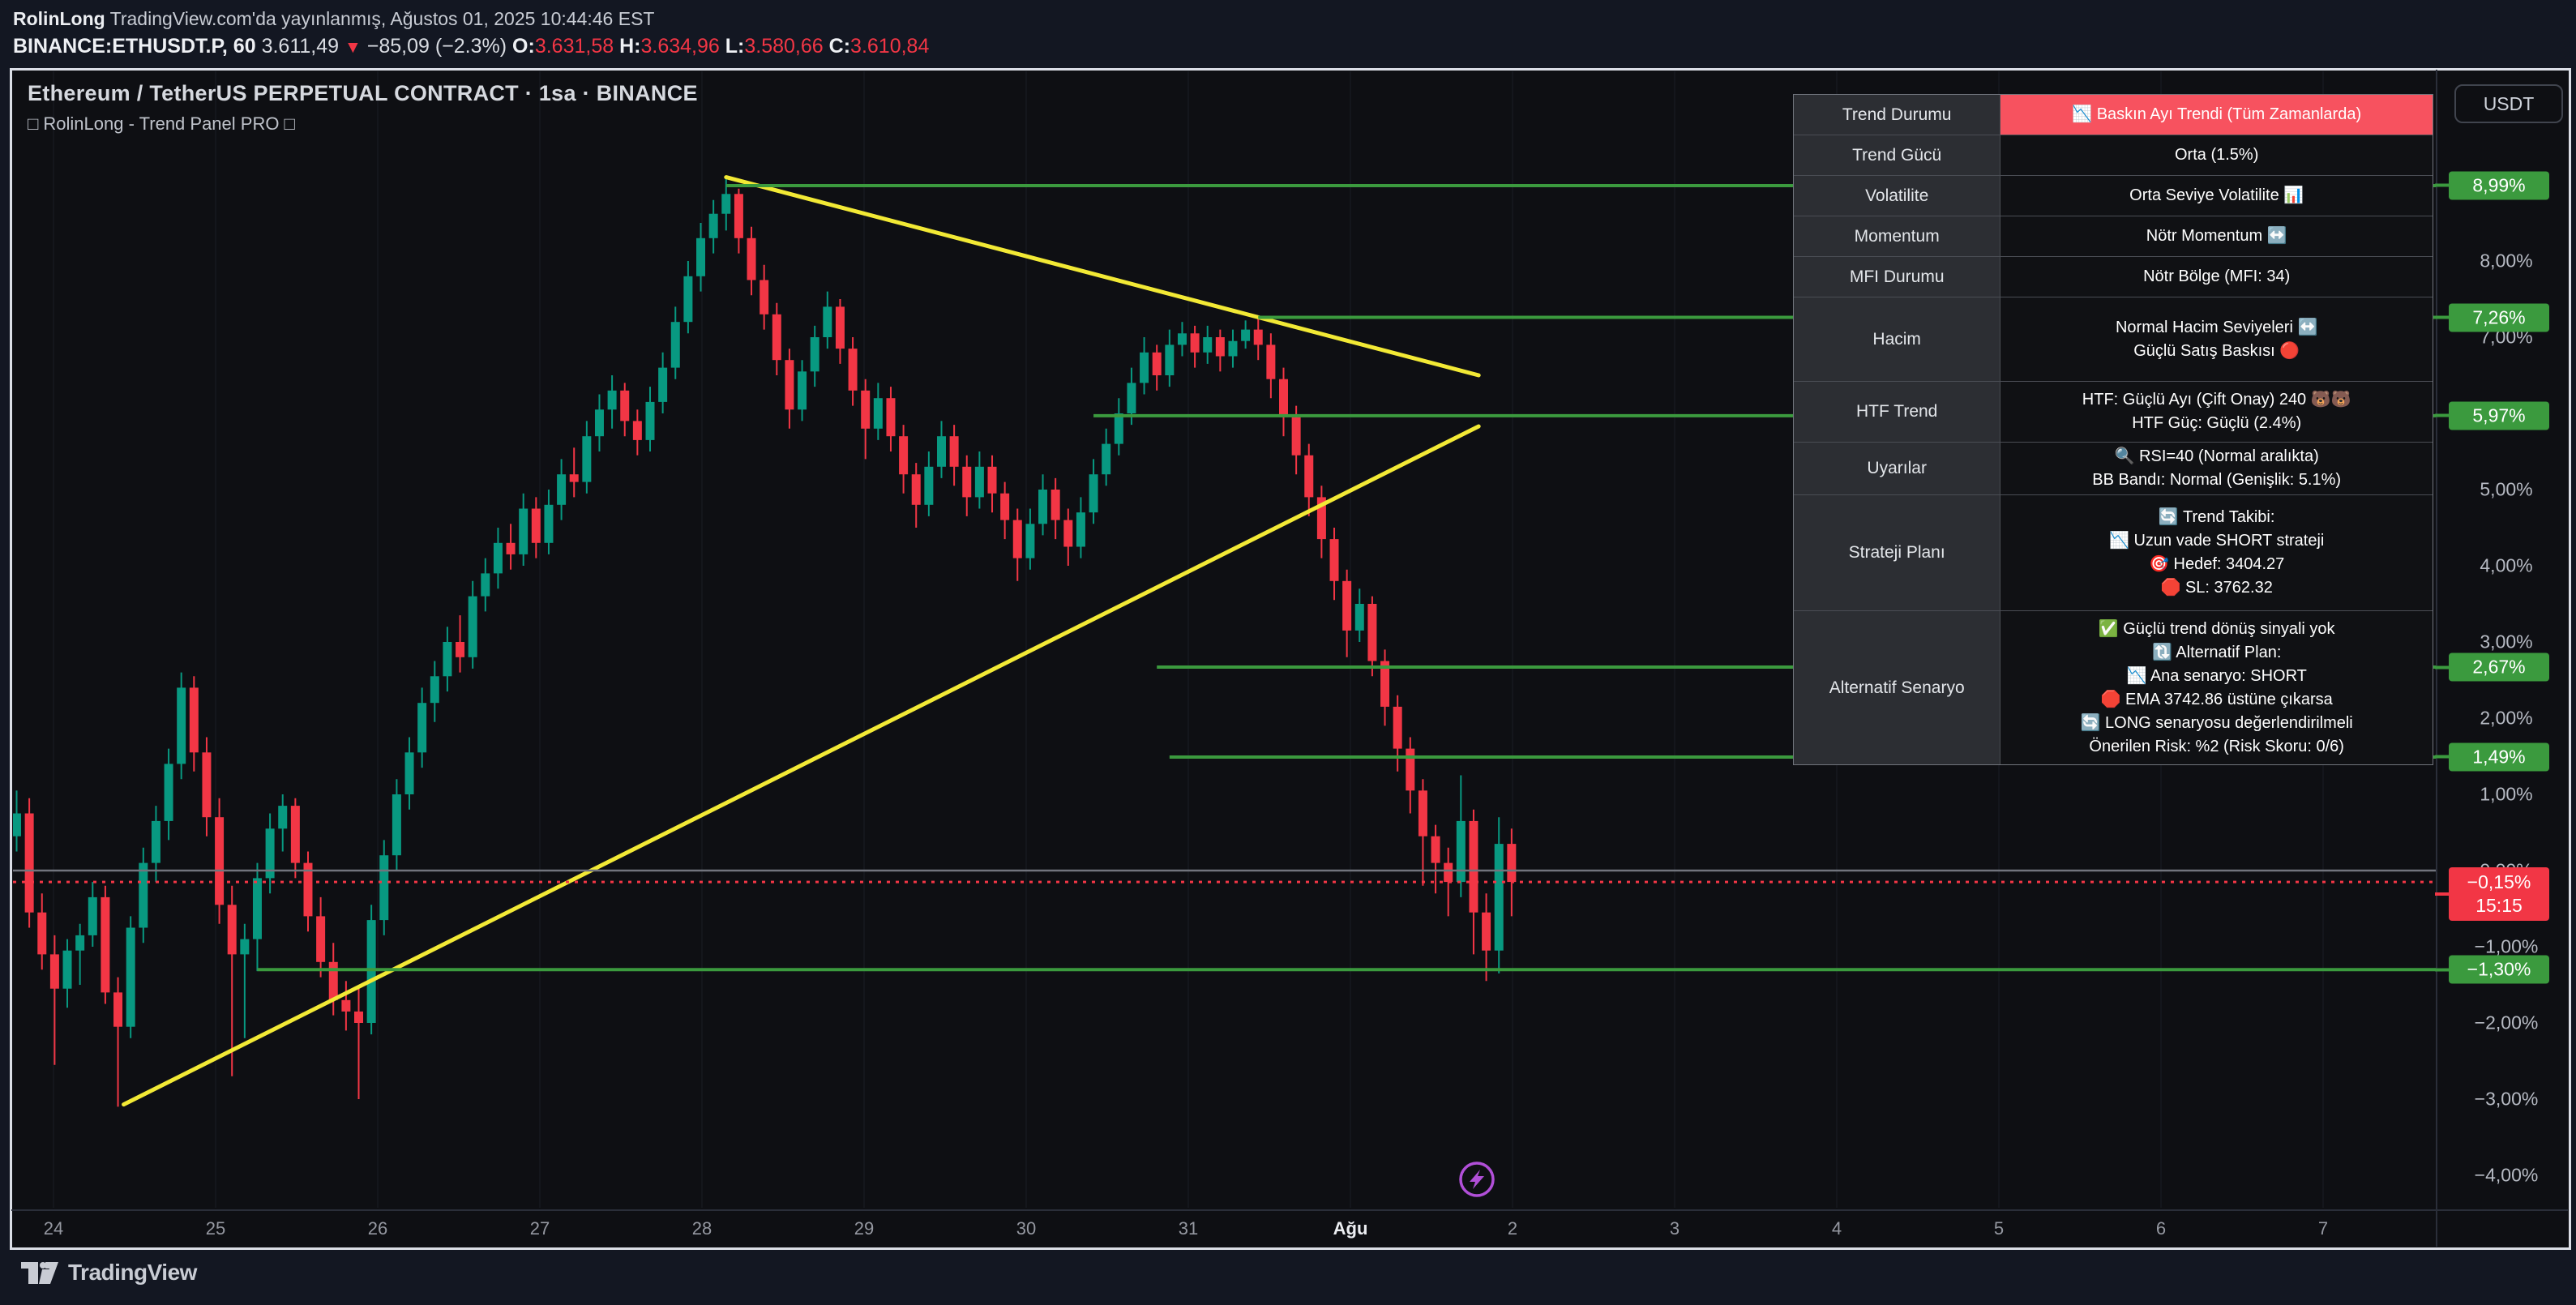 This screenshot has width=2576, height=1305. I want to click on price-scale-tick: −2,00%, so click(2506, 1022).